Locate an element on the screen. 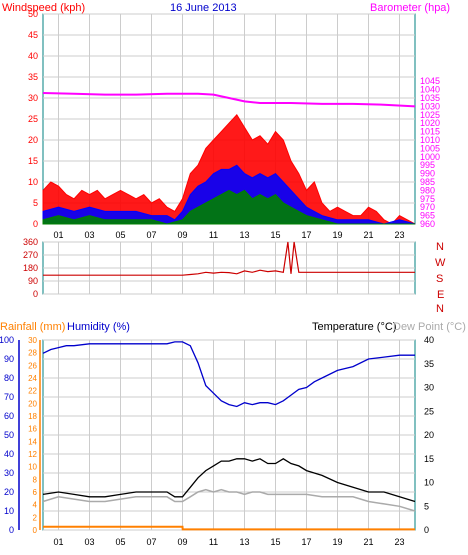 The image size is (468, 555). compass-e: E is located at coordinates (440, 295).